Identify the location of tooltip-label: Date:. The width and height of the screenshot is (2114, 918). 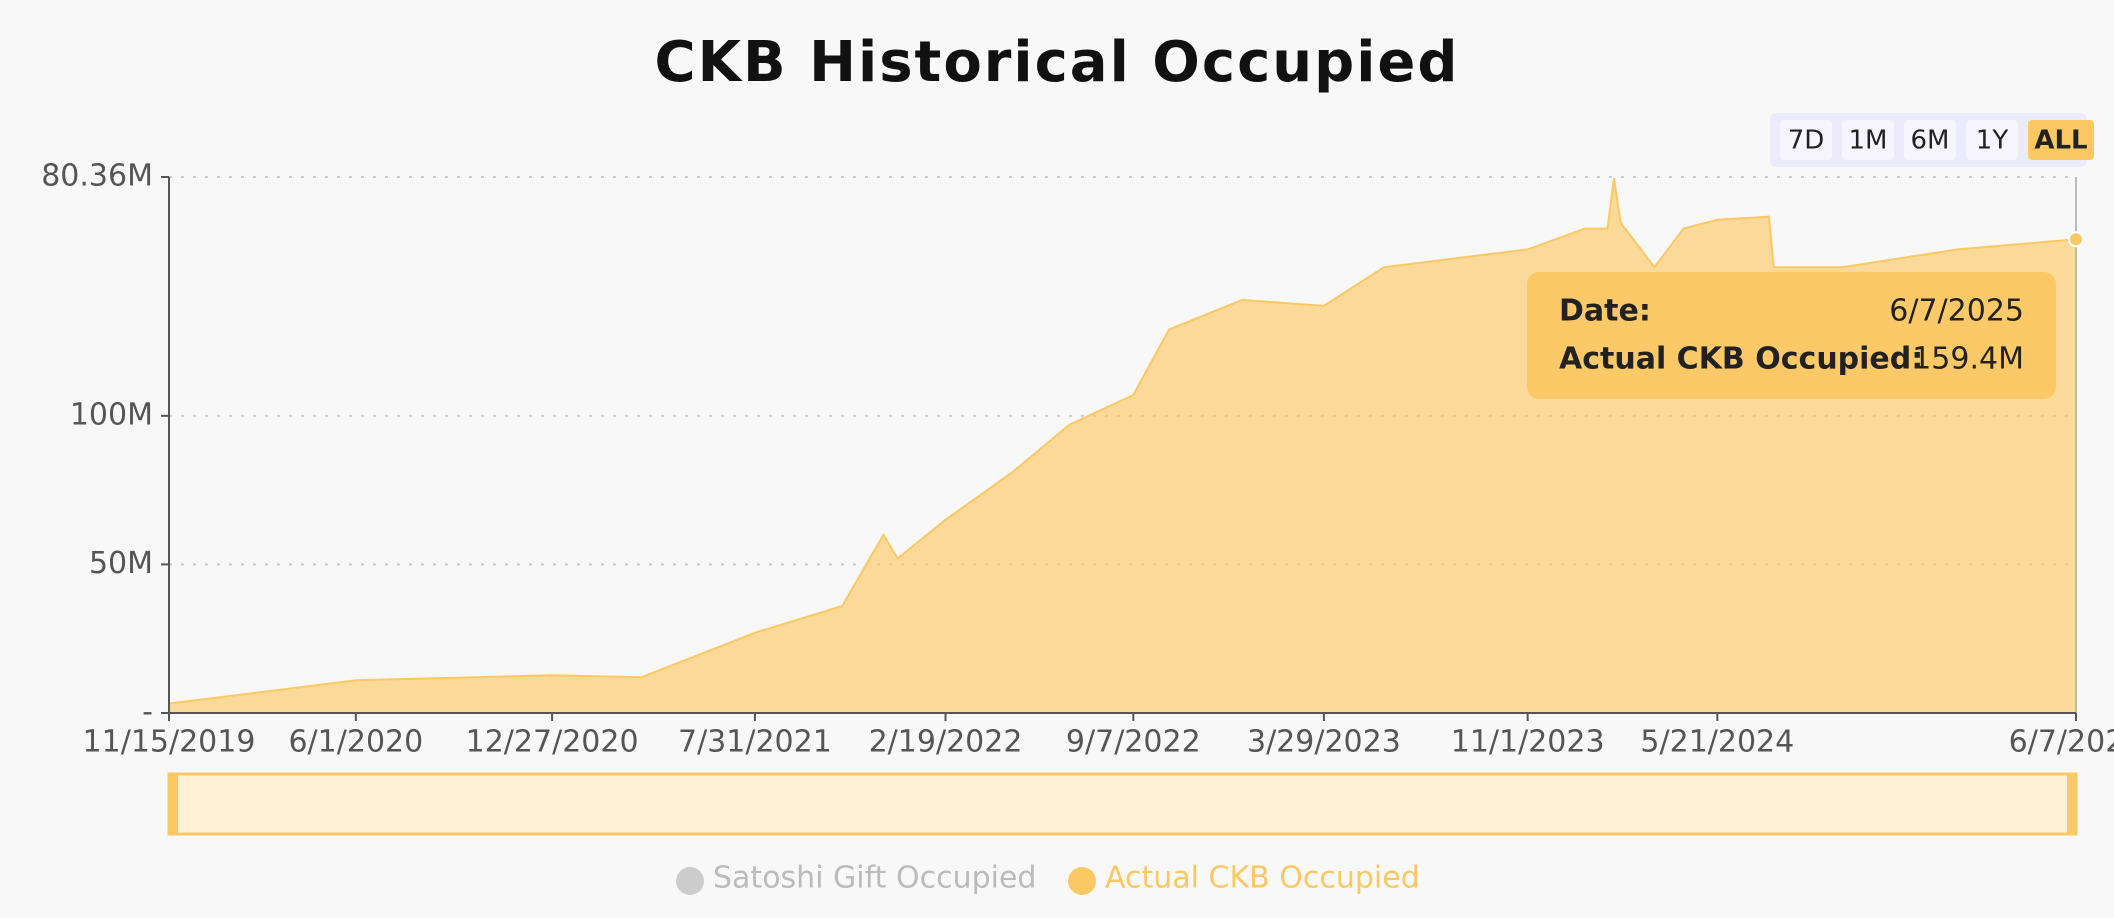
(1605, 311).